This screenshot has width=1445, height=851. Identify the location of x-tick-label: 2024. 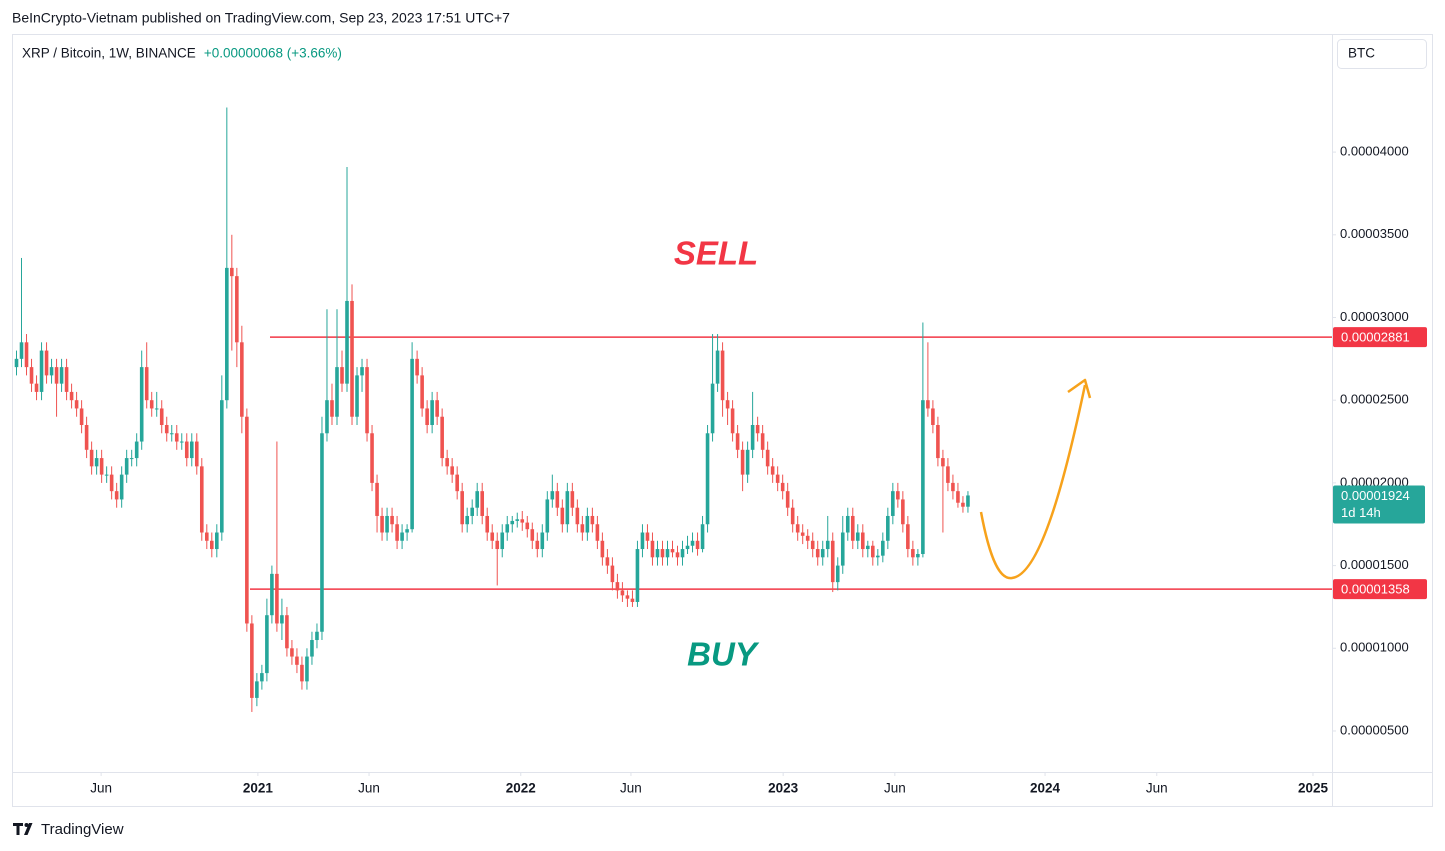
(1045, 788).